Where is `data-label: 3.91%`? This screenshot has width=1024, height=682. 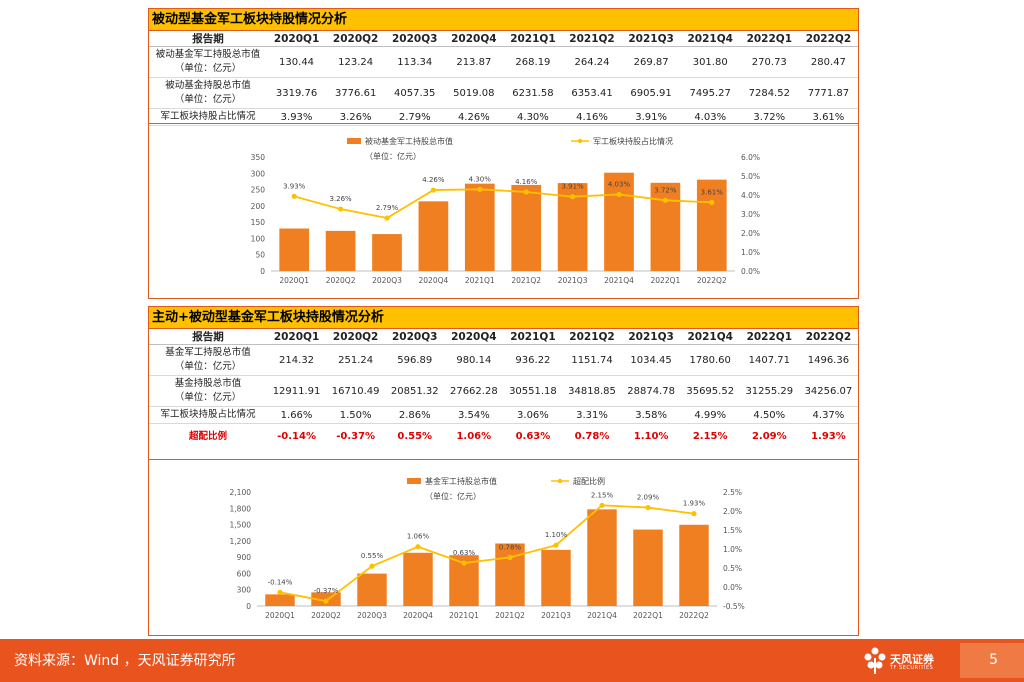 data-label: 3.91% is located at coordinates (572, 187).